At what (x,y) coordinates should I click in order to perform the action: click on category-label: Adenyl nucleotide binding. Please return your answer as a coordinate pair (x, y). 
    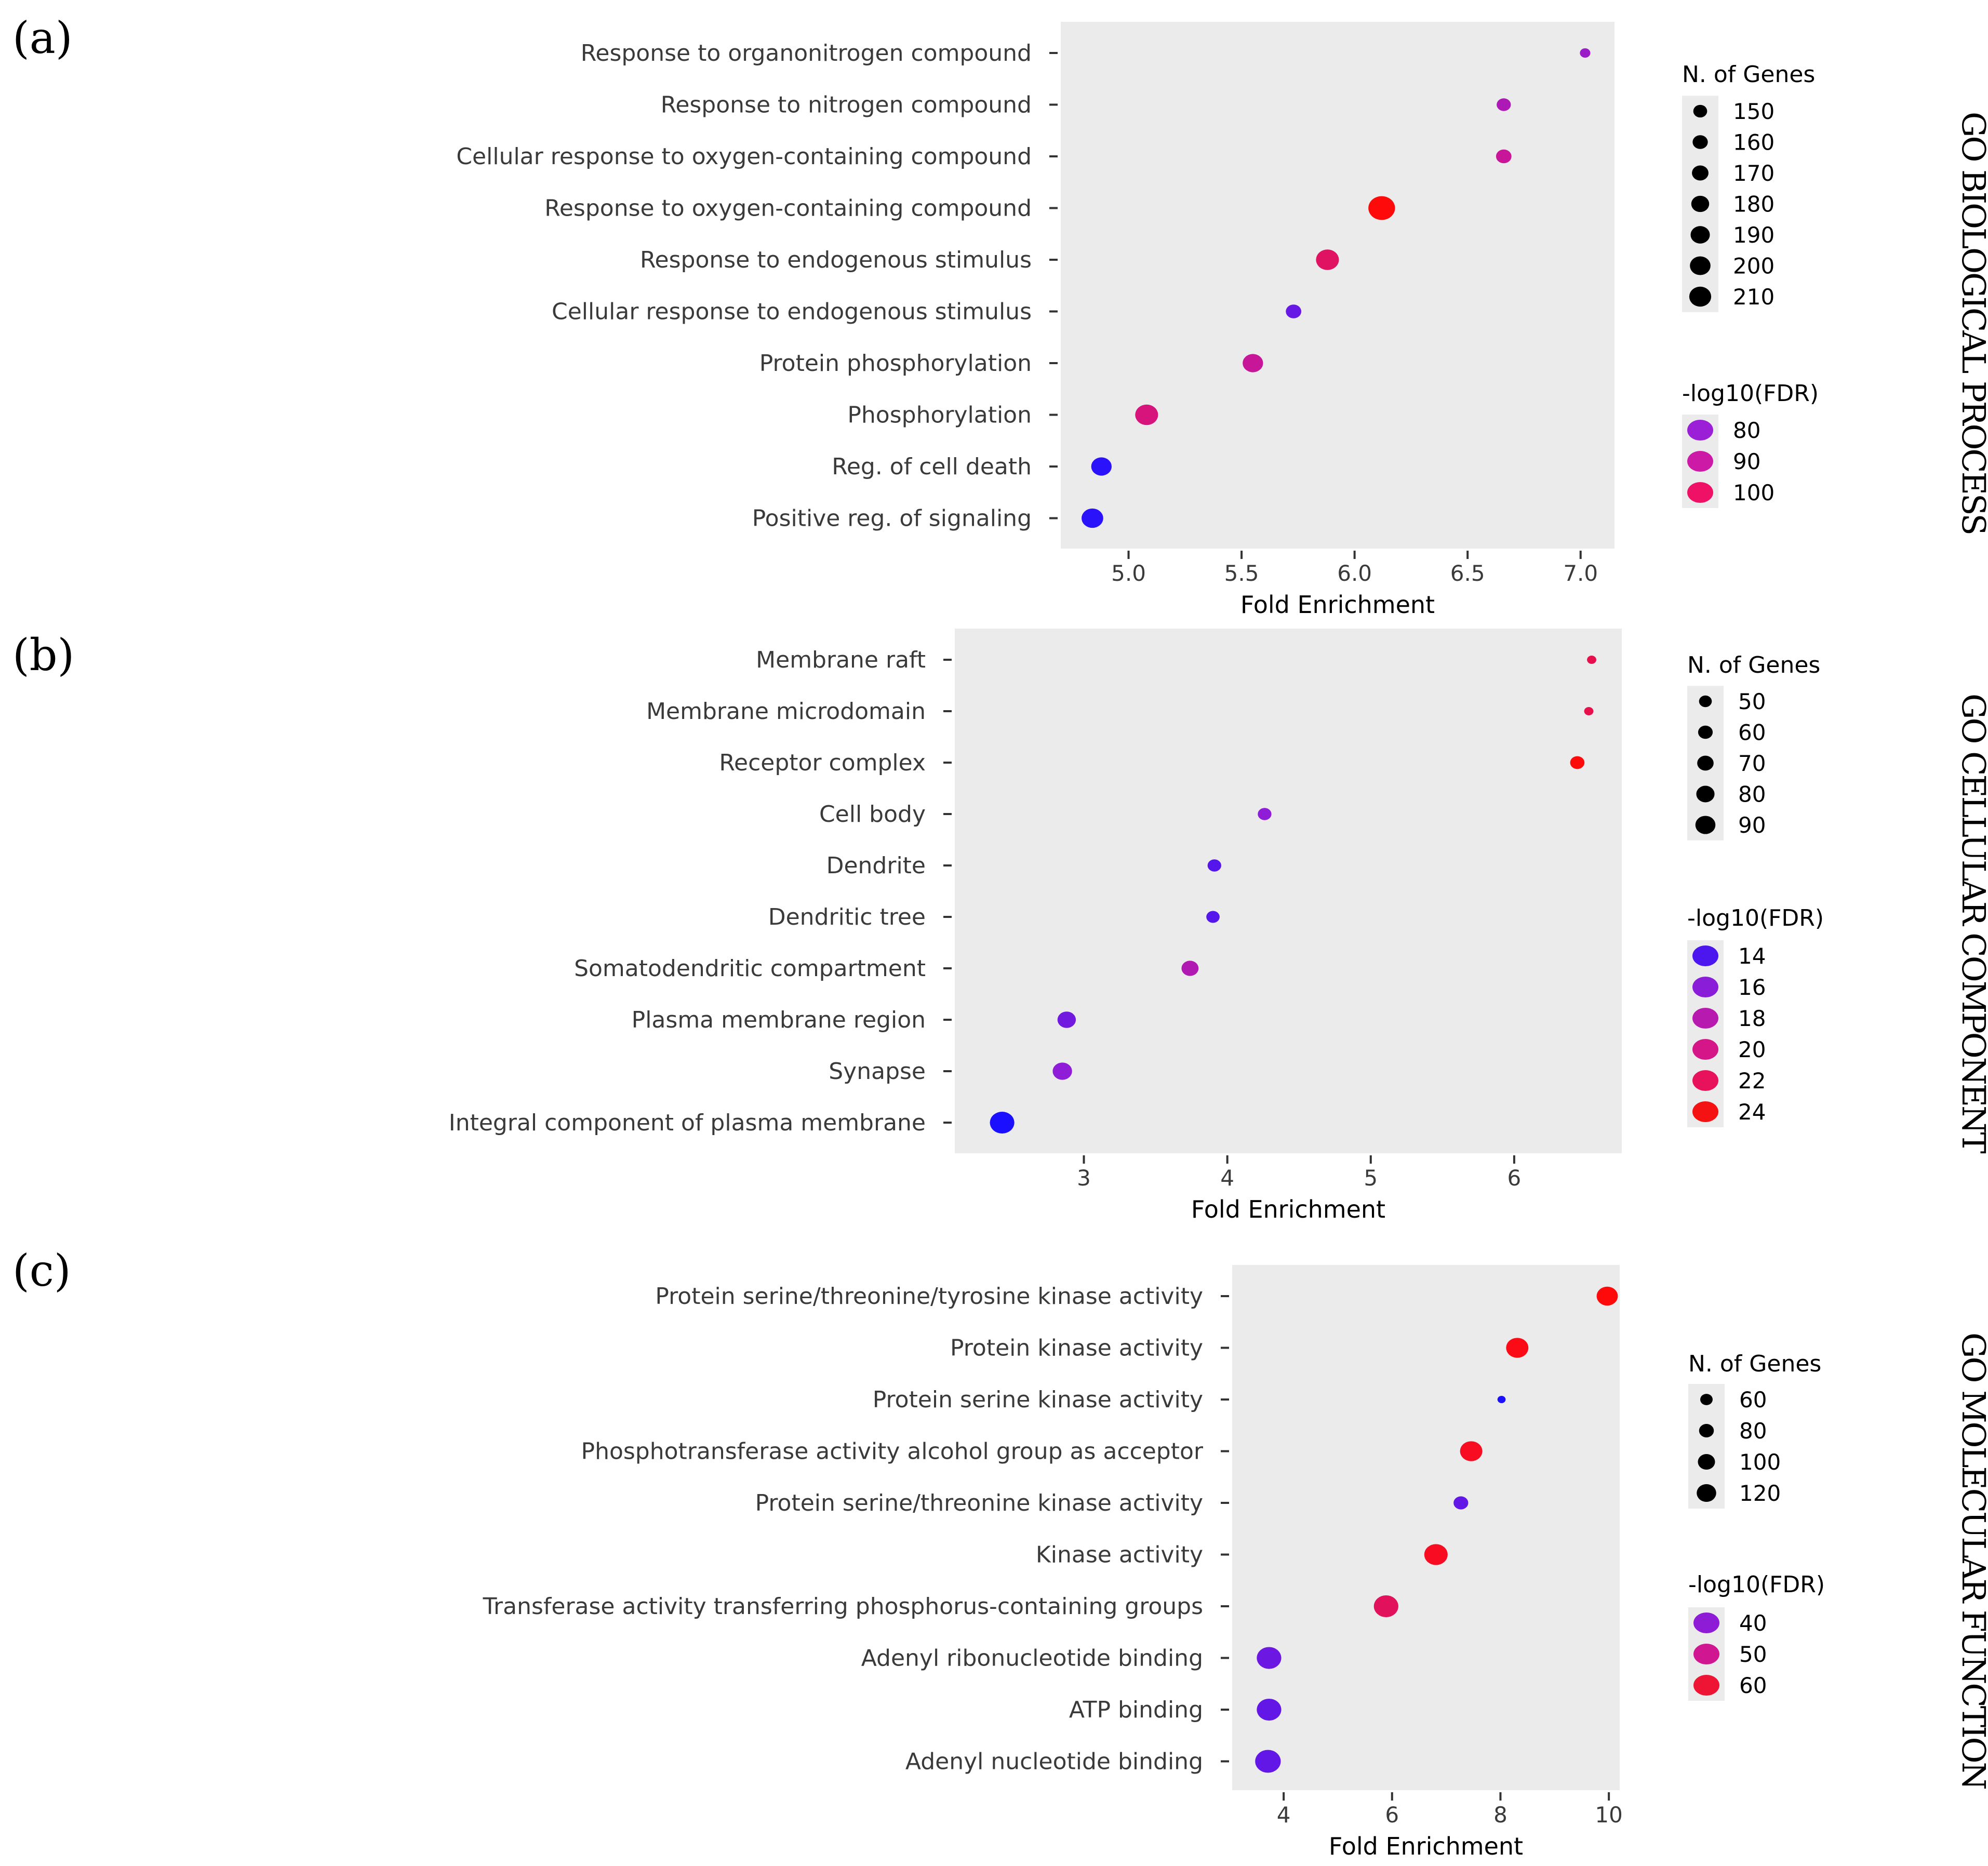
    Looking at the image, I should click on (1054, 1762).